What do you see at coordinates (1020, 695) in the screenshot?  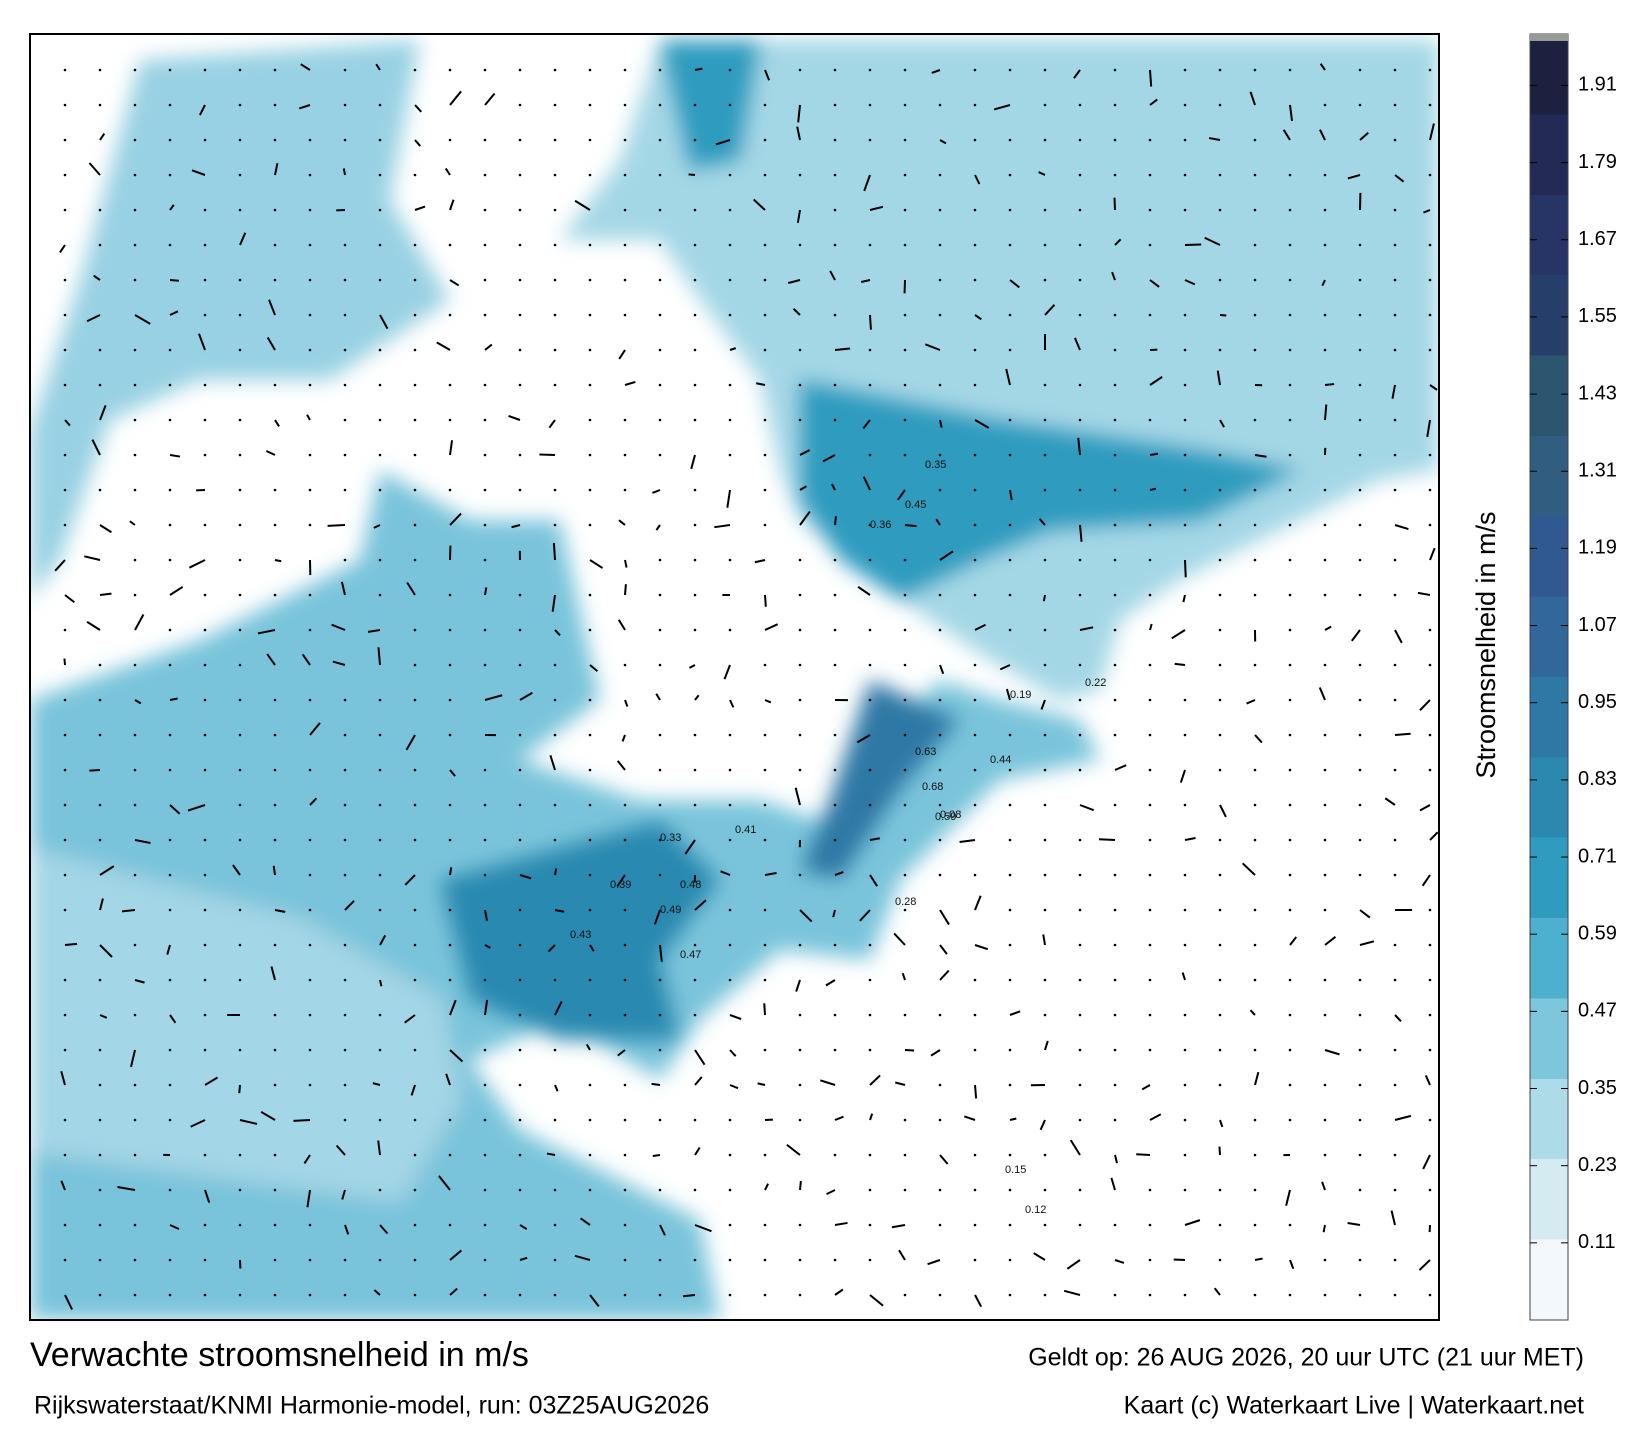 I see `speed-label: 0.19` at bounding box center [1020, 695].